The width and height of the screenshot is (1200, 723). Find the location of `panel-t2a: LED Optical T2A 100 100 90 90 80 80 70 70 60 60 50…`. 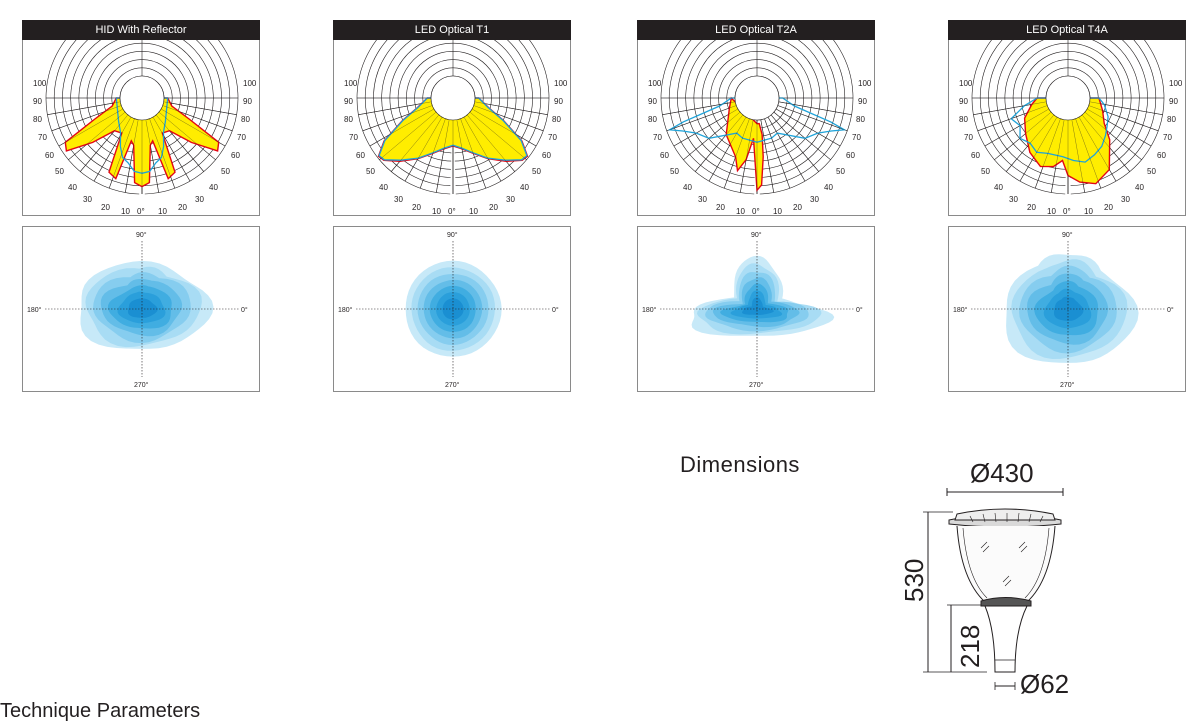

panel-t2a: LED Optical T2A 100 100 90 90 80 80 70 70 60 60 50… is located at coordinates (756, 196).